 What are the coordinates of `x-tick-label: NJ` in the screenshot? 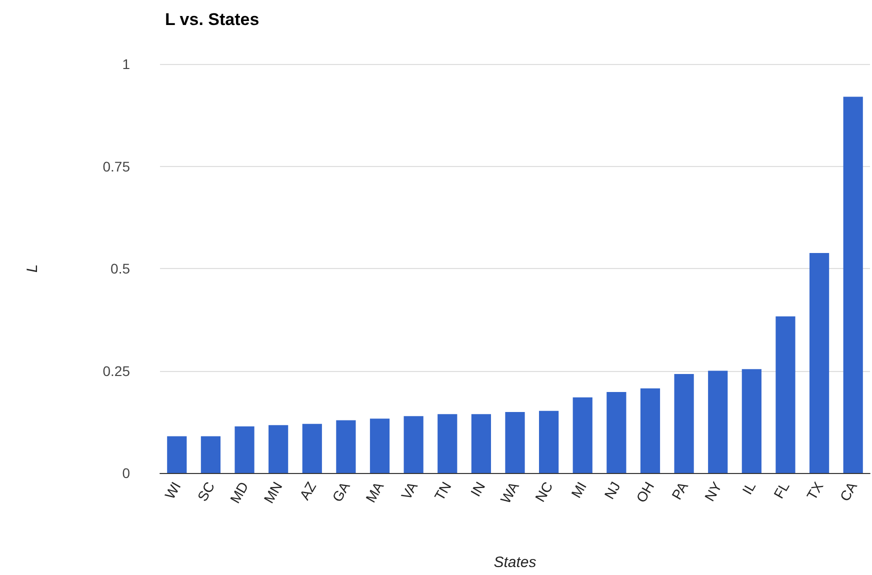 It's located at (612, 490).